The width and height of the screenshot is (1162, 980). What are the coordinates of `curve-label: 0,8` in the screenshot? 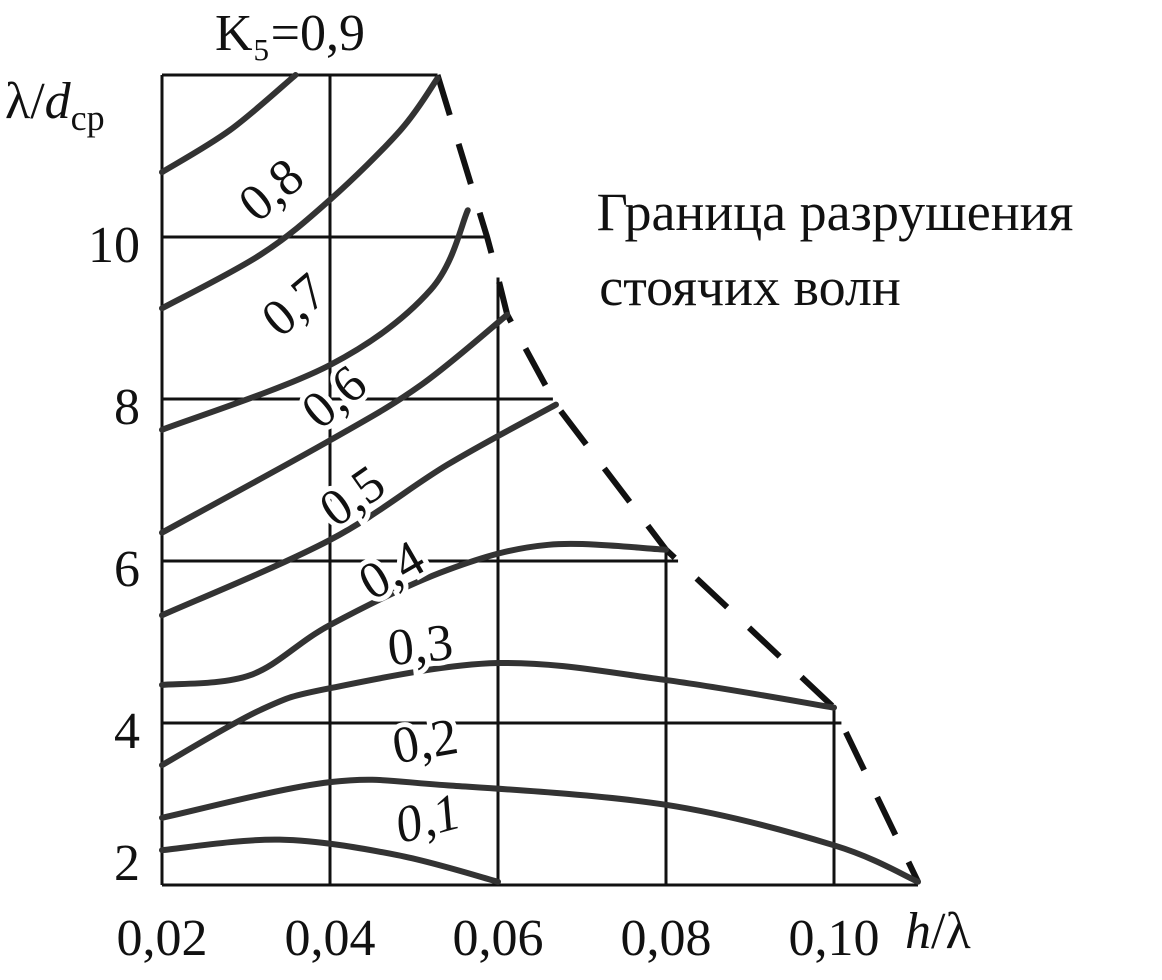 It's located at (271, 190).